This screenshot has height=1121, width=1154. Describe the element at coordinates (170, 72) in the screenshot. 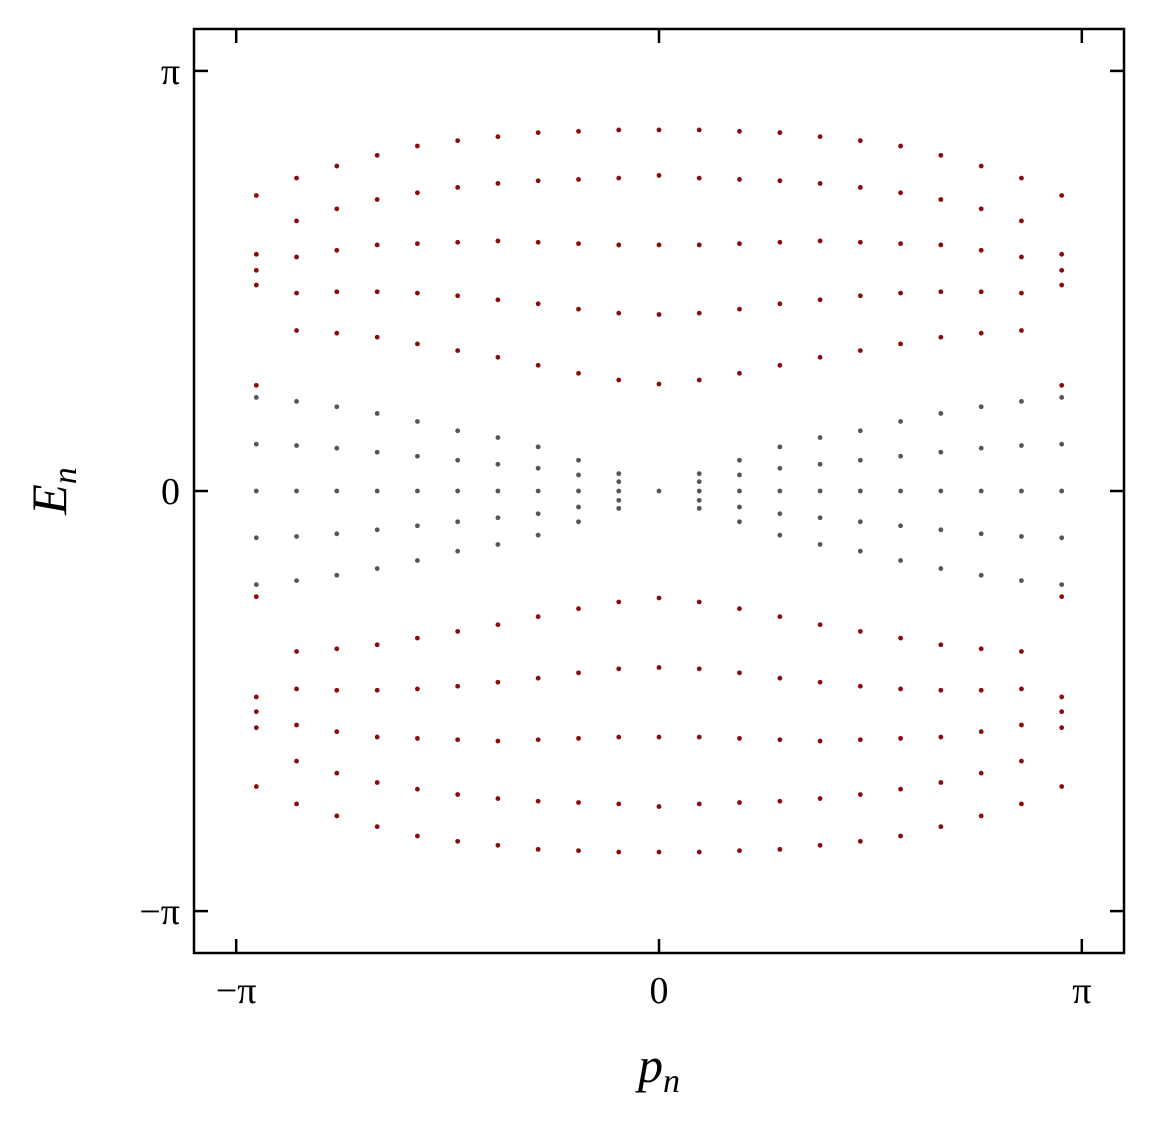

I see `y-tick-label: π` at that location.